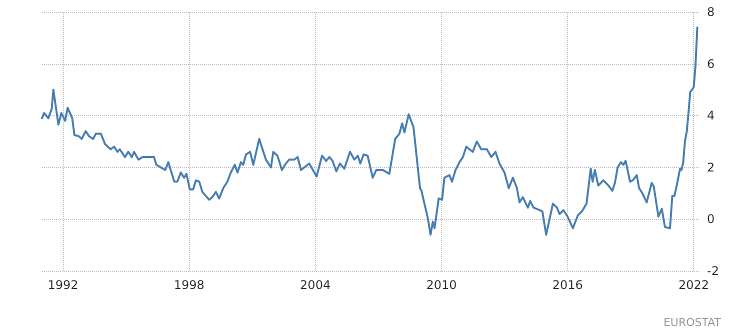 The width and height of the screenshot is (729, 334). Describe the element at coordinates (711, 63) in the screenshot. I see `y-tick-label: 6` at that location.